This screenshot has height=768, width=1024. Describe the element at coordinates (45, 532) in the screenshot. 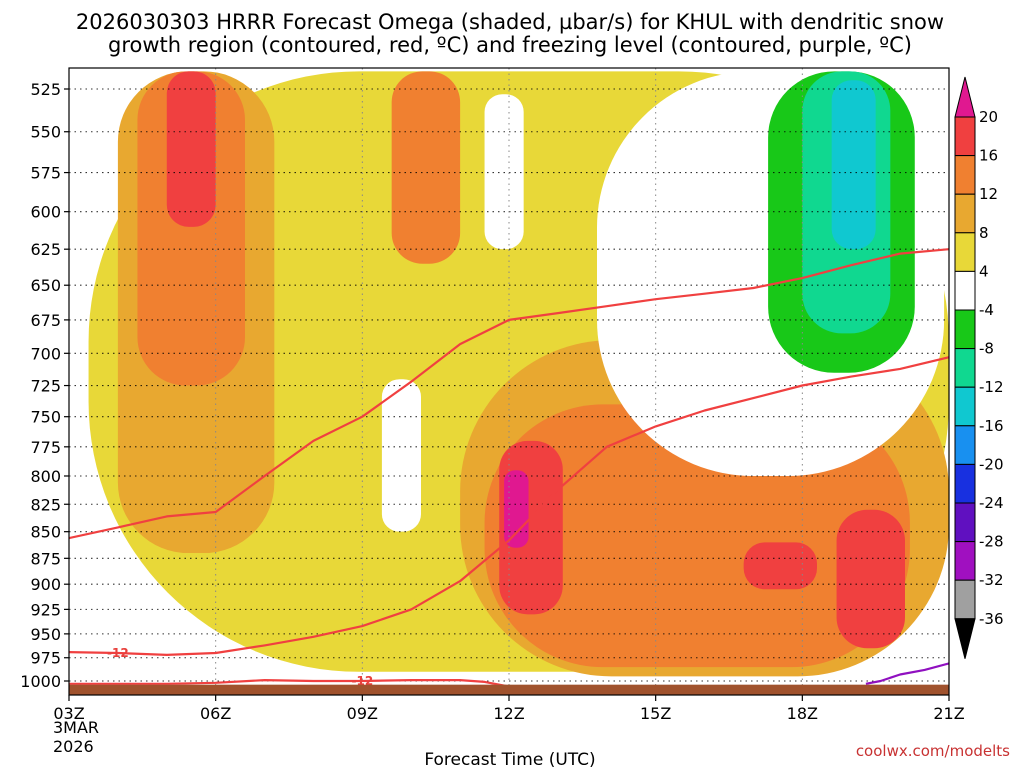

I see `y-tick-label-13: 850` at that location.